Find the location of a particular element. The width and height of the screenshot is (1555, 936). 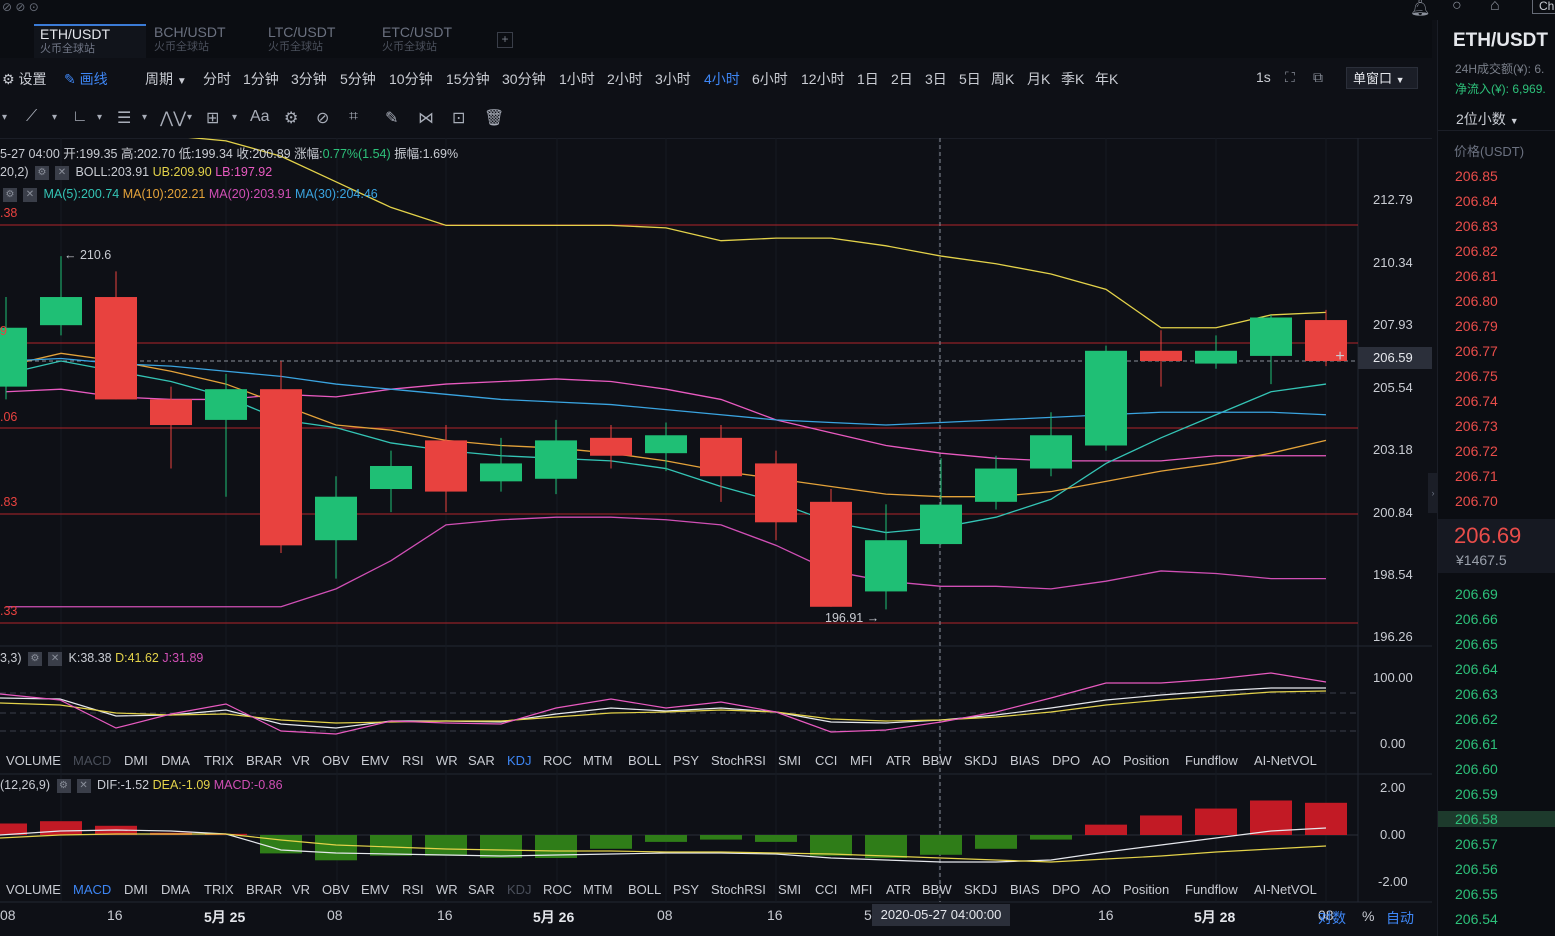

period-3: 5分钟 is located at coordinates (358, 79).